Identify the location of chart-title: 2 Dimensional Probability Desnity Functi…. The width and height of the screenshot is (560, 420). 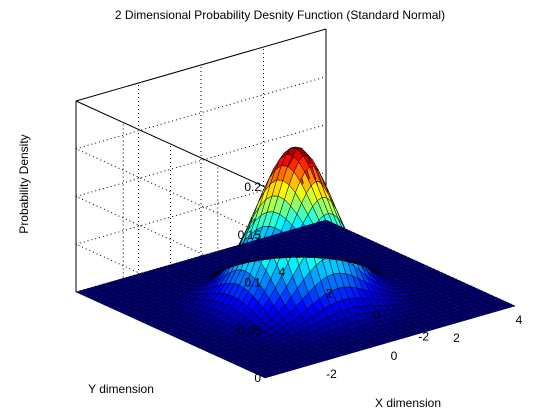
(280, 15).